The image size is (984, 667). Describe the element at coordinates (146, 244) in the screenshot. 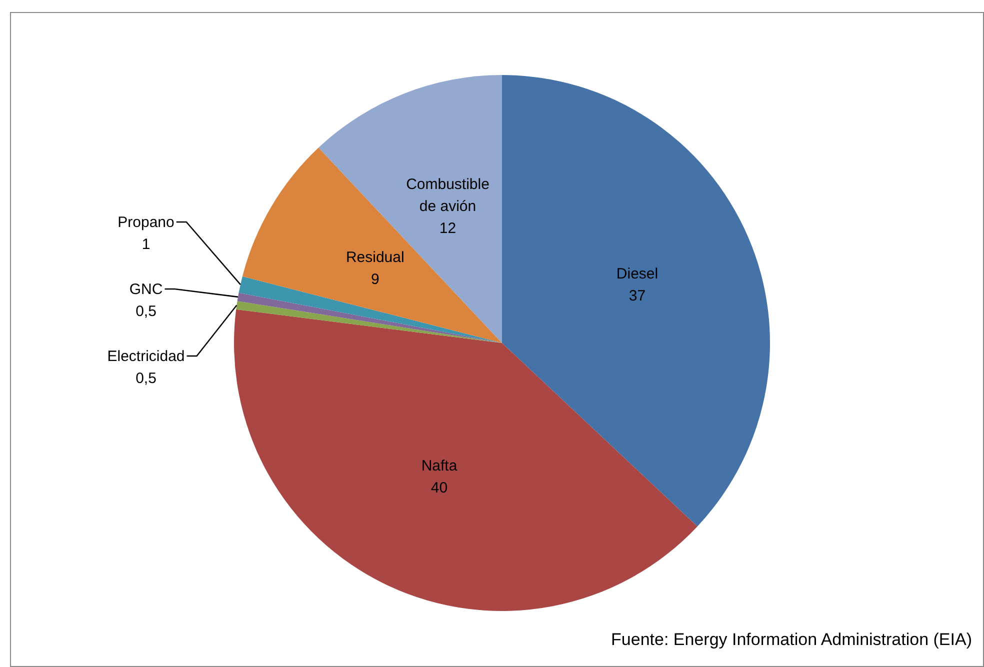

I see `data-label: 1` at that location.